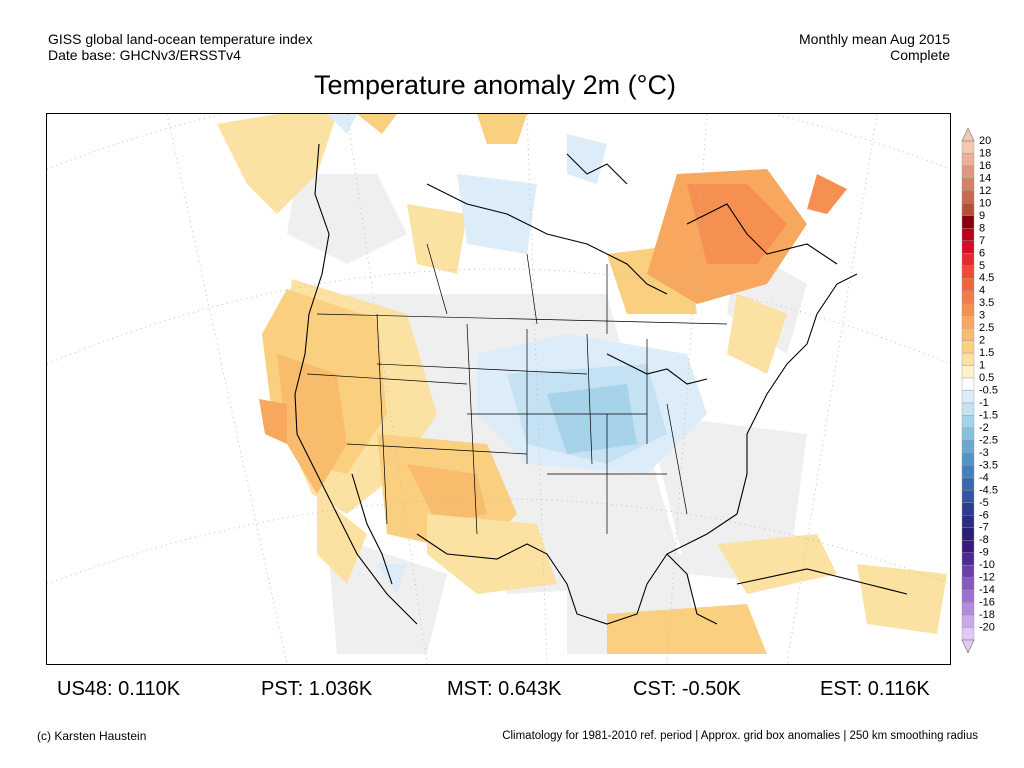 Image resolution: width=1024 pixels, height=768 pixels. What do you see at coordinates (986, 378) in the screenshot?
I see `colorbar-label: 0.5` at bounding box center [986, 378].